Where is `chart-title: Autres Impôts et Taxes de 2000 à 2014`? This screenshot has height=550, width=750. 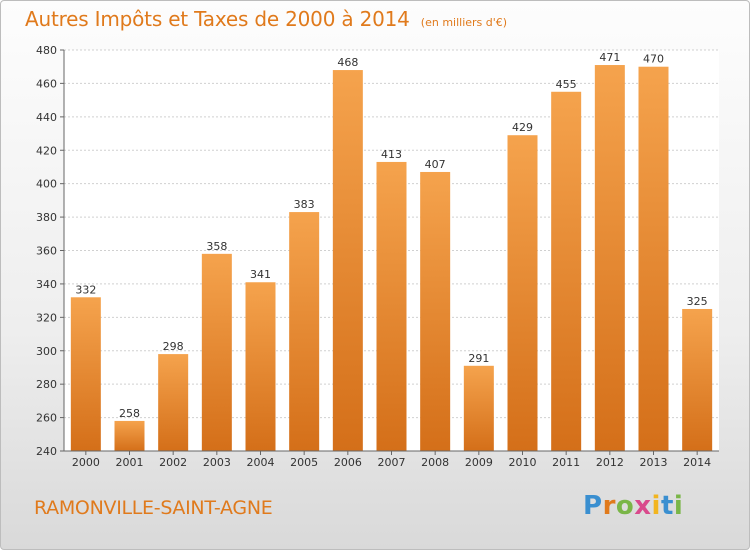
chart-title: Autres Impôts et Taxes de 2000 à 2014 is located at coordinates (217, 19).